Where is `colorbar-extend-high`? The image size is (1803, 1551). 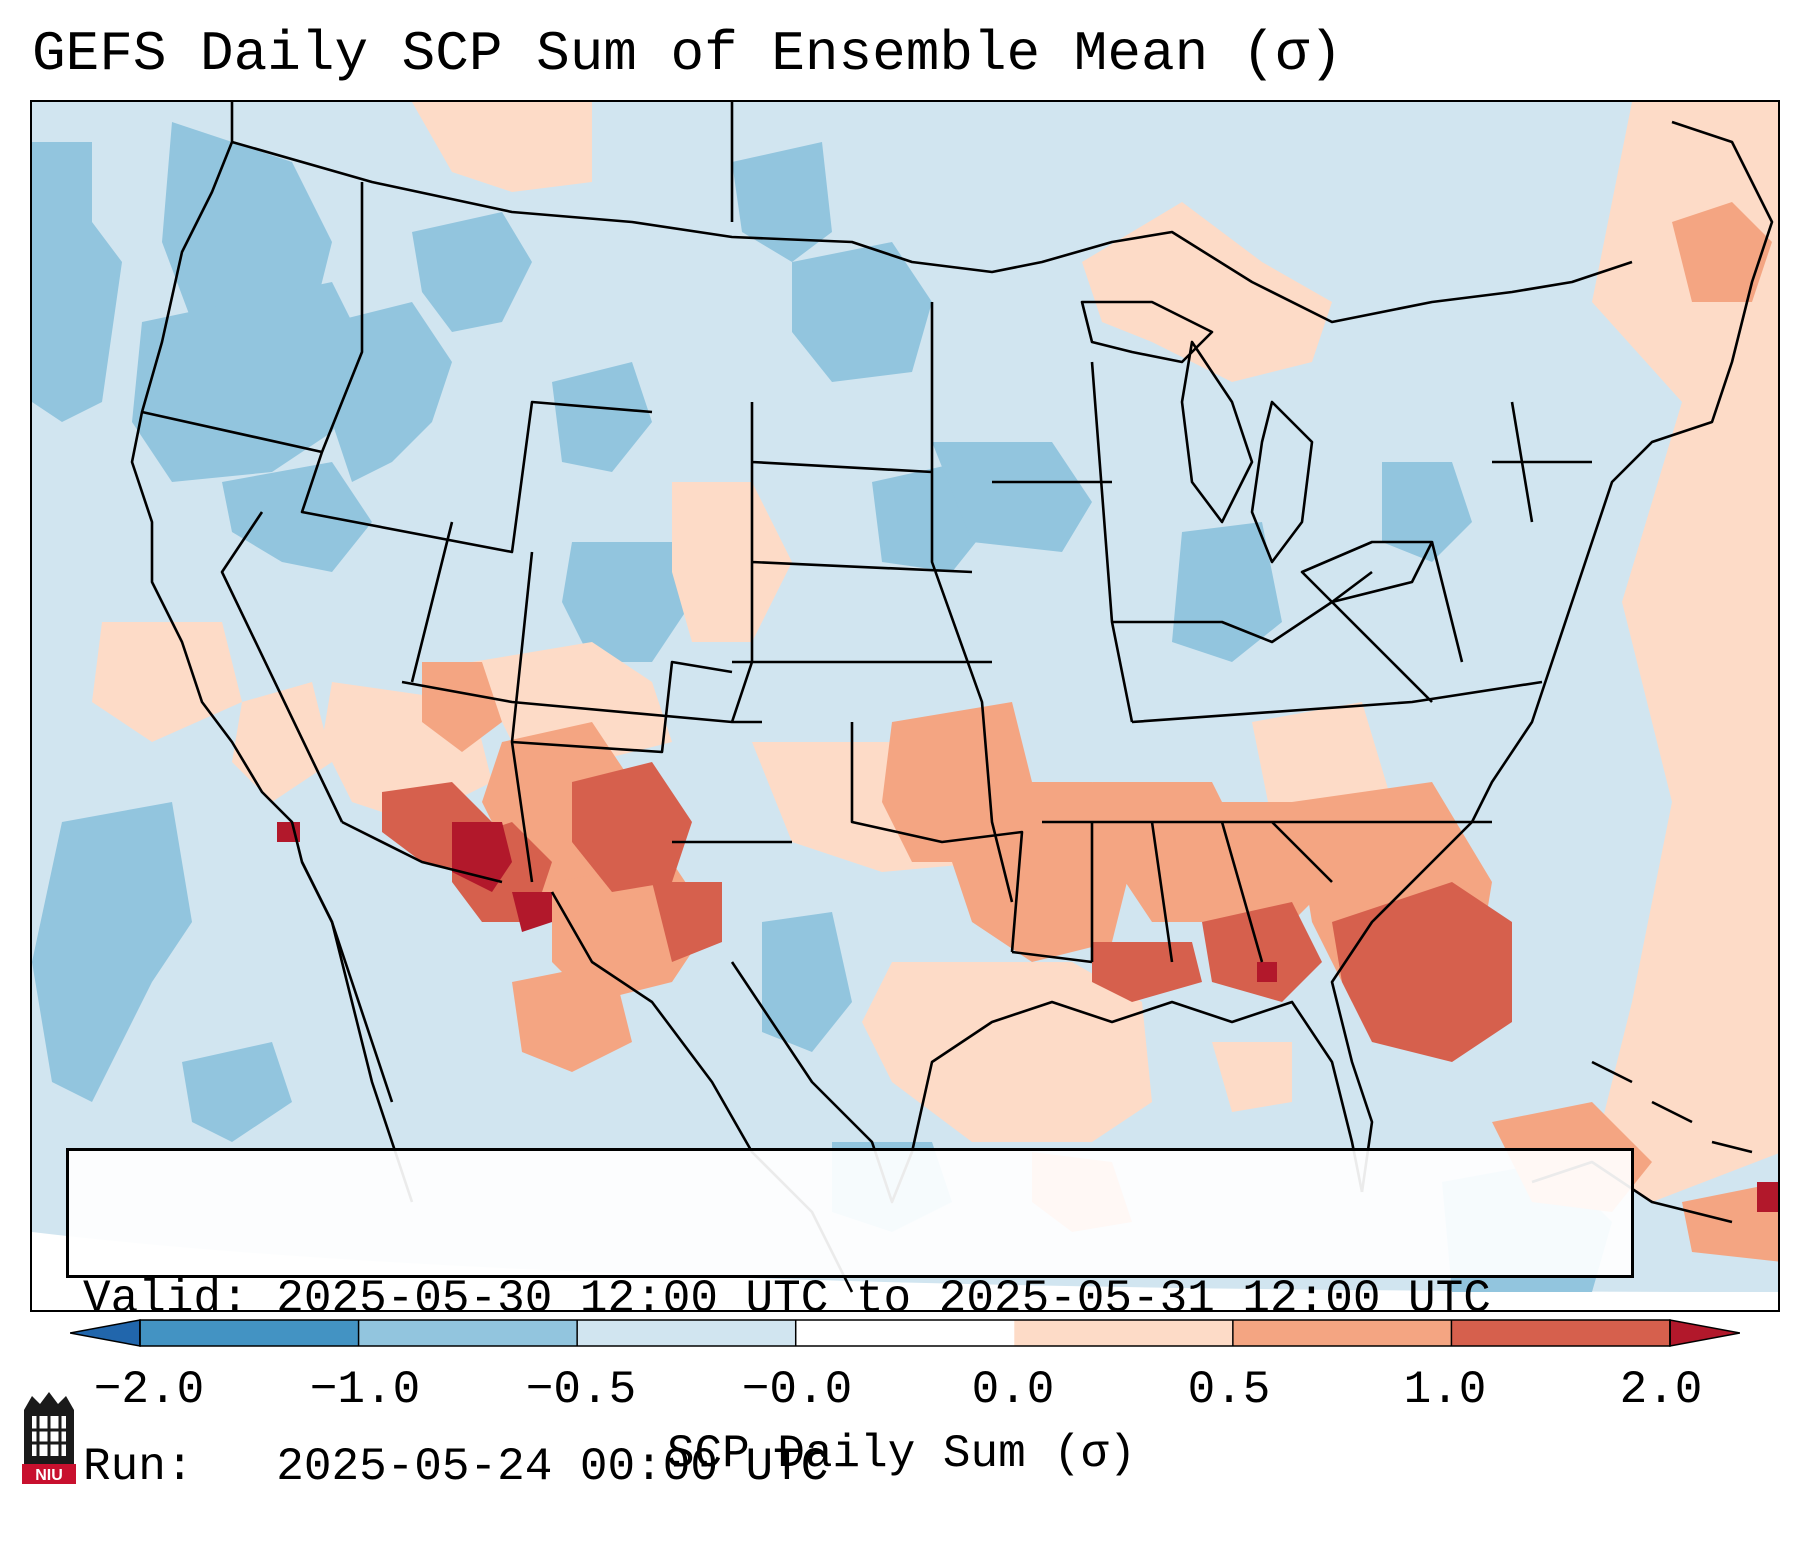
colorbar-extend-high is located at coordinates (1704, 1333).